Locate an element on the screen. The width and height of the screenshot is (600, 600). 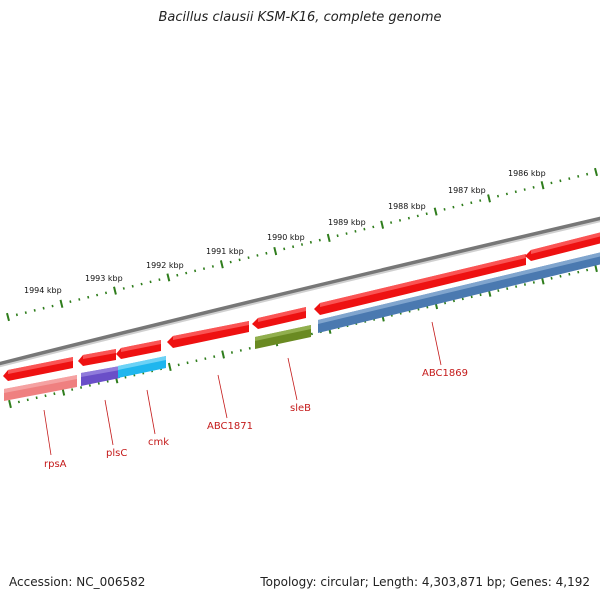
kbp-label: 1987 kbp is located at coordinates (467, 190).